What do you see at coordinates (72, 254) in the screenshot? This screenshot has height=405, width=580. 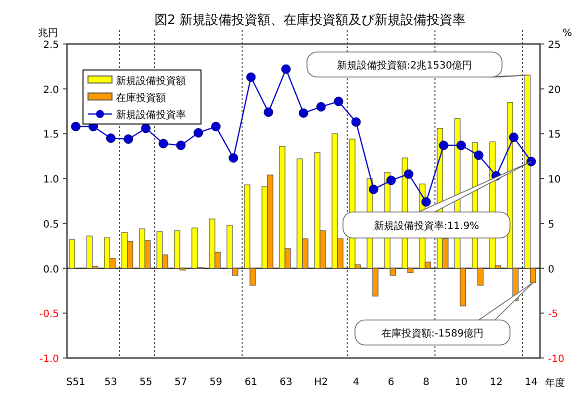 I see `bar` at bounding box center [72, 254].